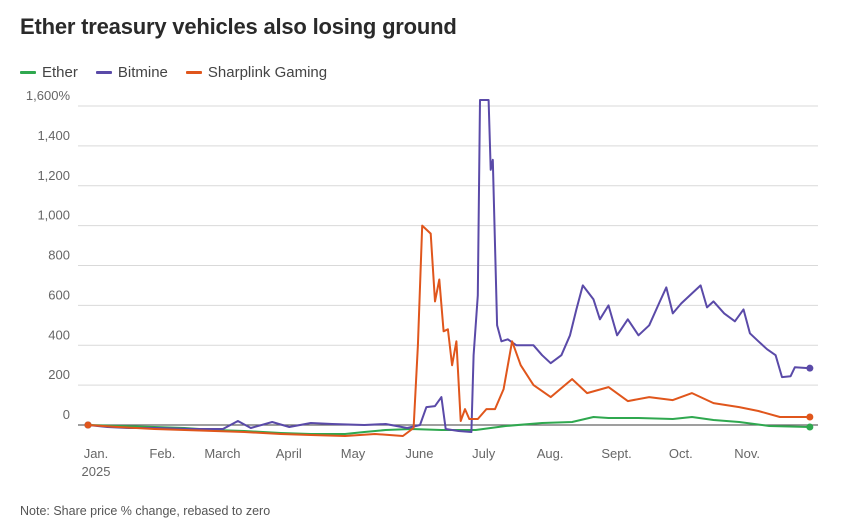  What do you see at coordinates (88, 425) in the screenshot?
I see `series-start-marker-sharplink` at bounding box center [88, 425].